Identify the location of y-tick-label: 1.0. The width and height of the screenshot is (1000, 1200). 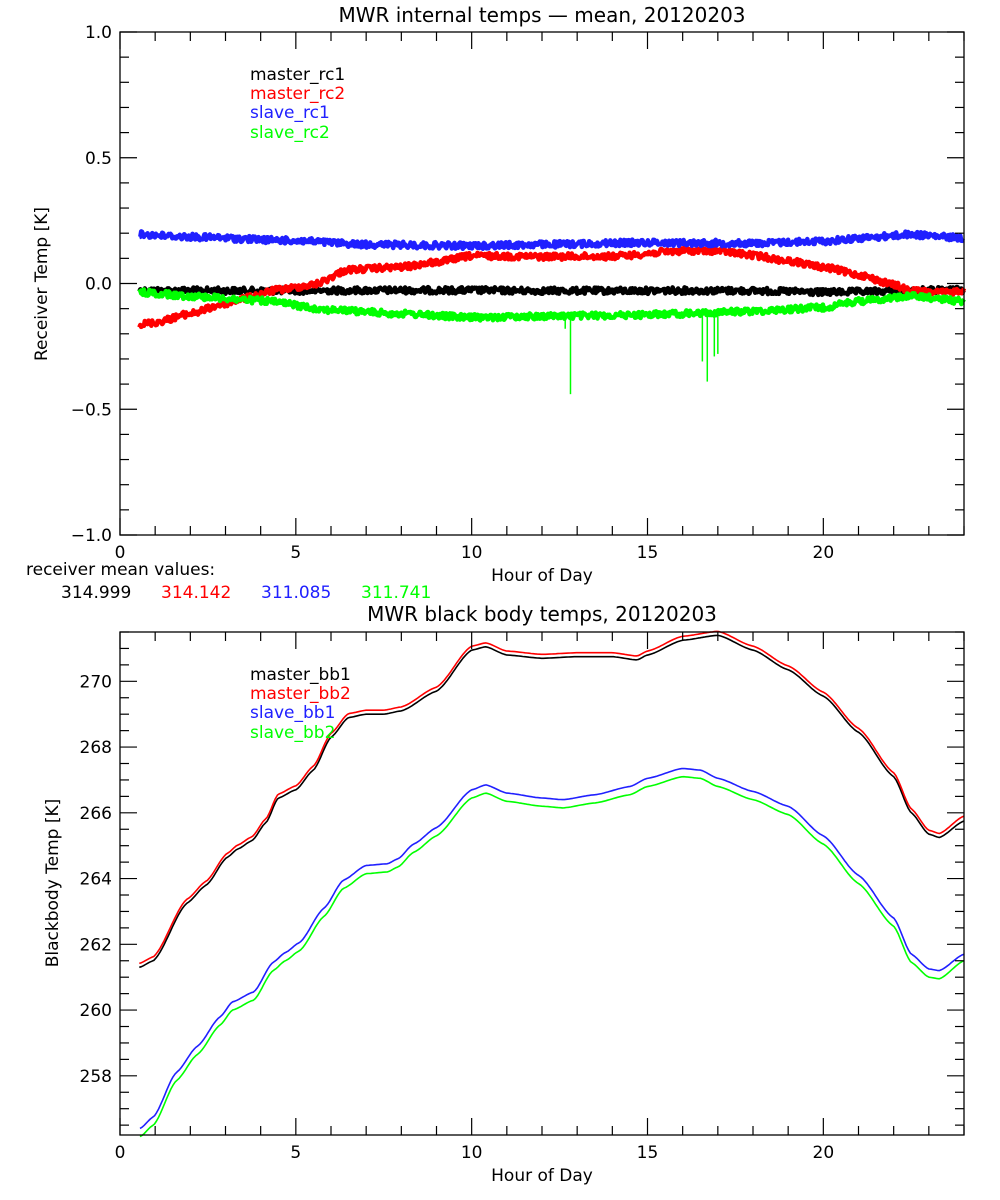
(98, 33).